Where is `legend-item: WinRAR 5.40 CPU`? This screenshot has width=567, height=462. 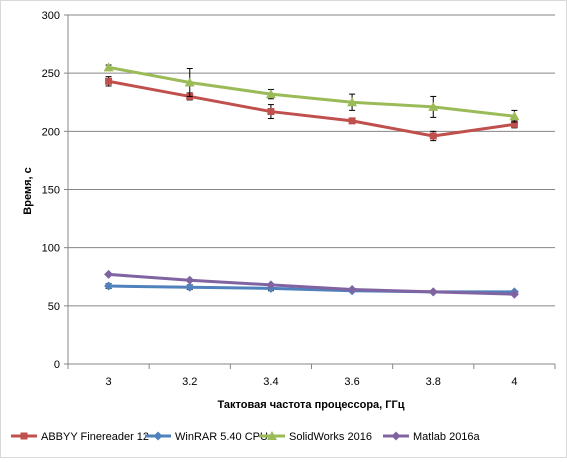
legend-item: WinRAR 5.40 CPU is located at coordinates (206, 437).